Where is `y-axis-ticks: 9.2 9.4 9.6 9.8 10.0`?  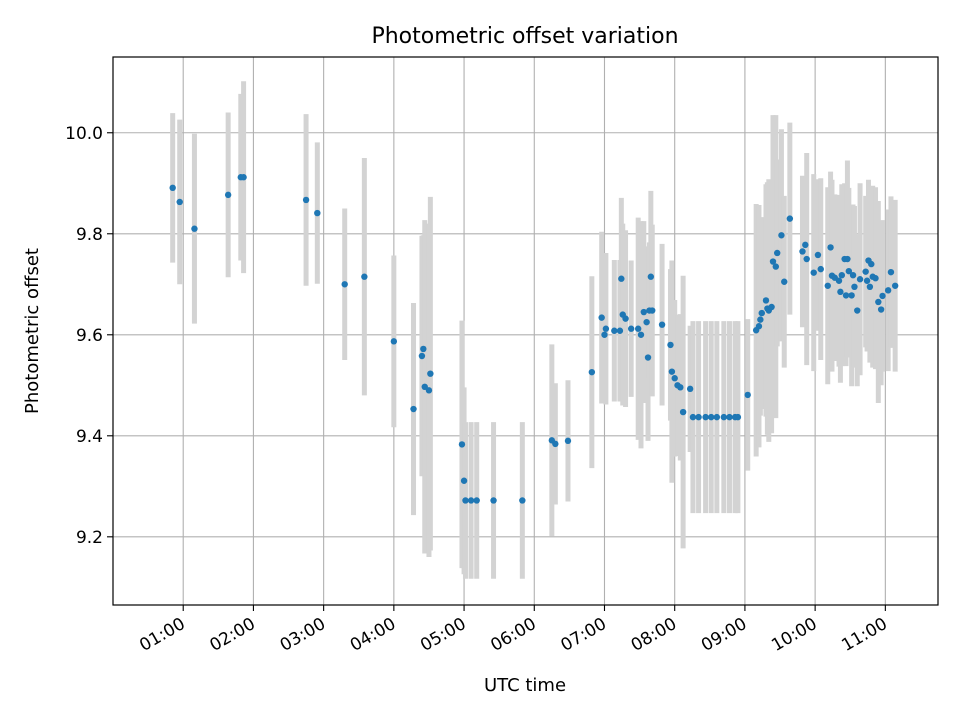 y-axis-ticks: 9.2 9.4 9.6 9.8 10.0 is located at coordinates (89, 336).